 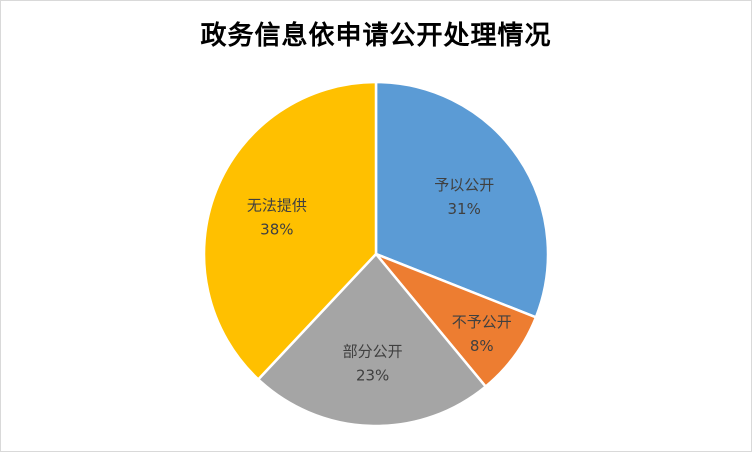 I want to click on slice-category-label: 无法提供, so click(x=277, y=206).